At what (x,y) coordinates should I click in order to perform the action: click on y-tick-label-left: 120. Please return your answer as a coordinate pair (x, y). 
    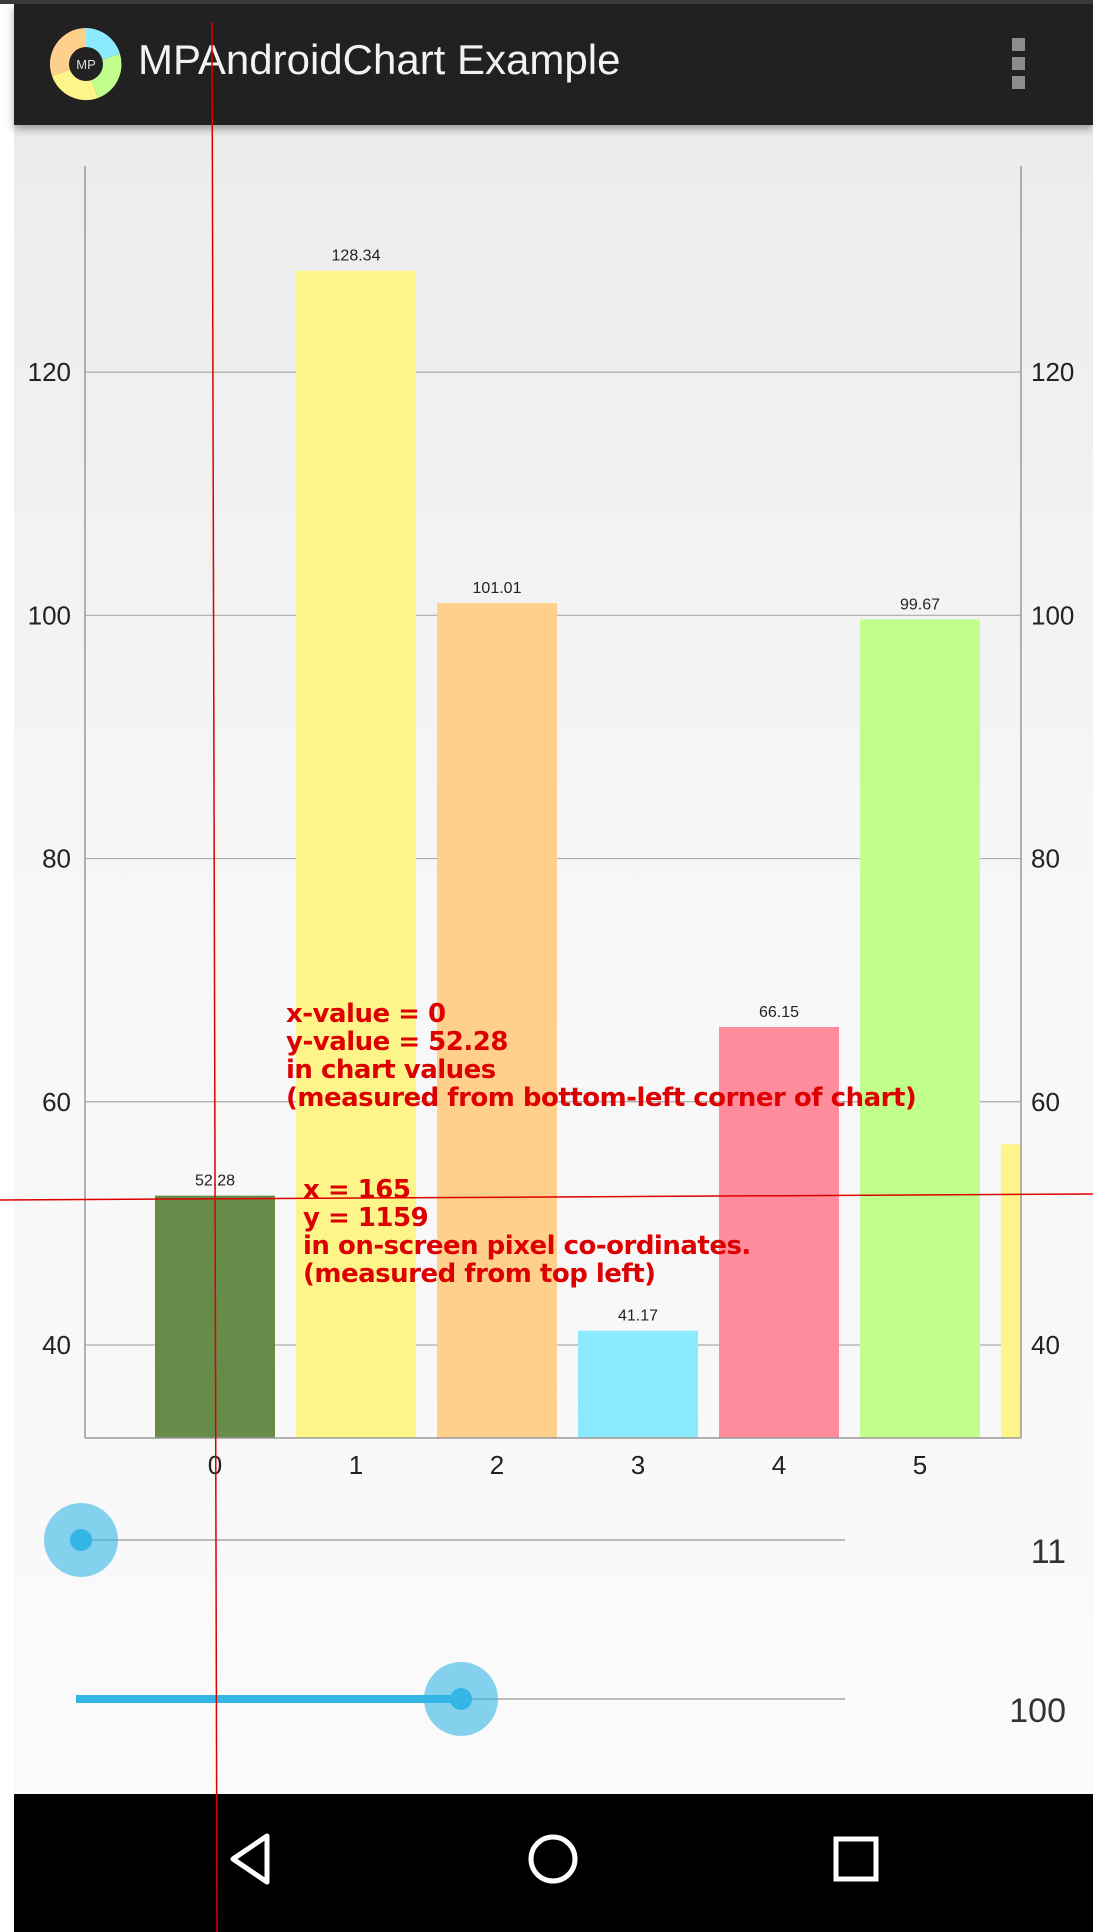
    Looking at the image, I should click on (49, 372).